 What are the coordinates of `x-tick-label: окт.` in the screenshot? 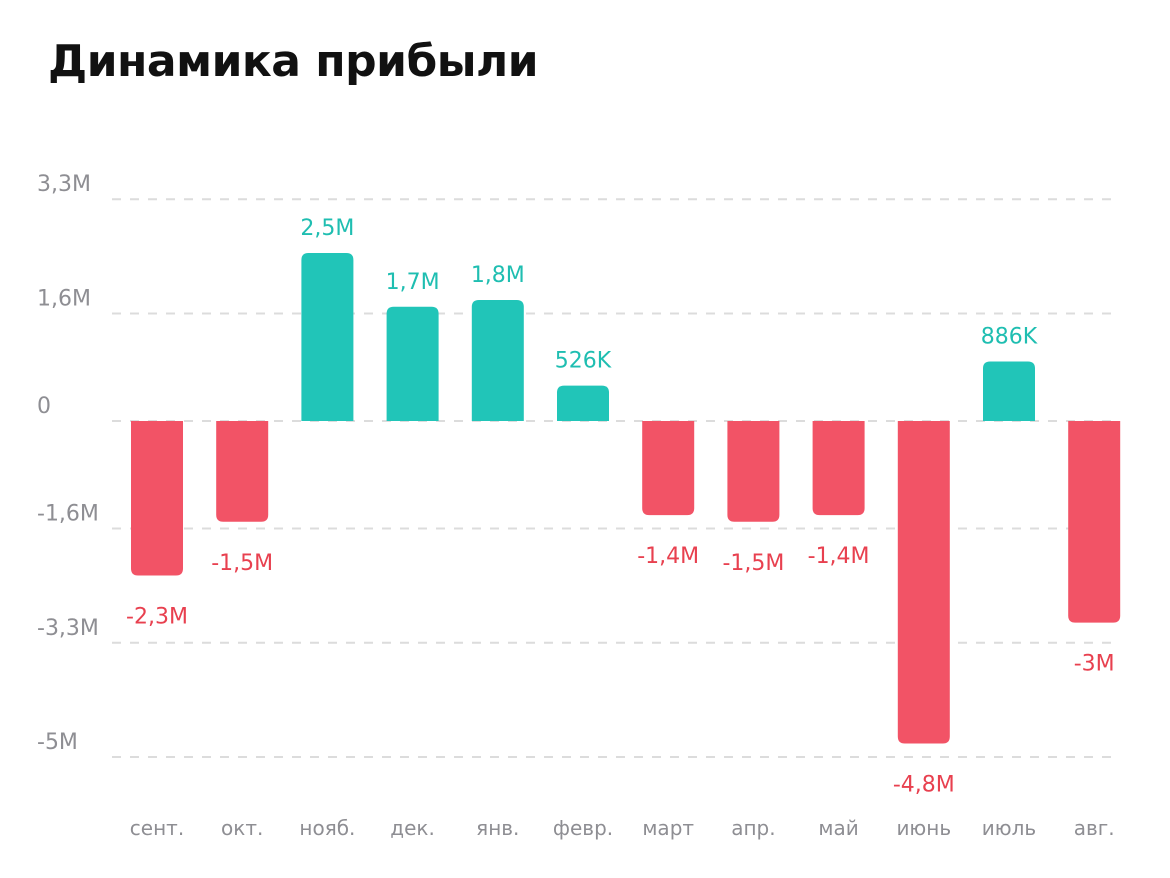 It's located at (242, 828).